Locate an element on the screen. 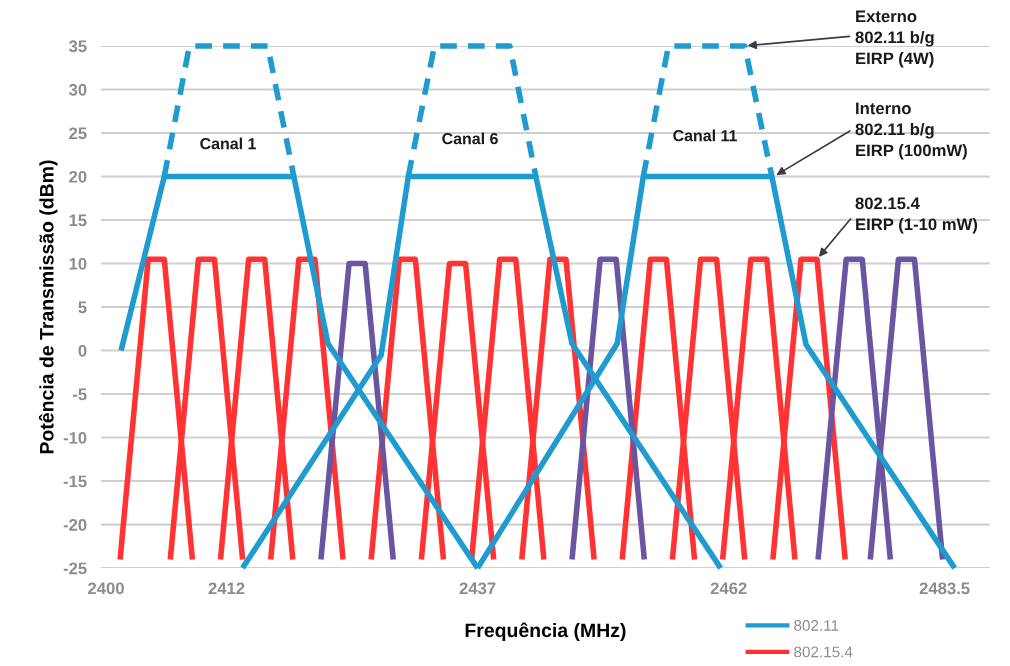  y-tick-label: -5 is located at coordinates (79, 394).